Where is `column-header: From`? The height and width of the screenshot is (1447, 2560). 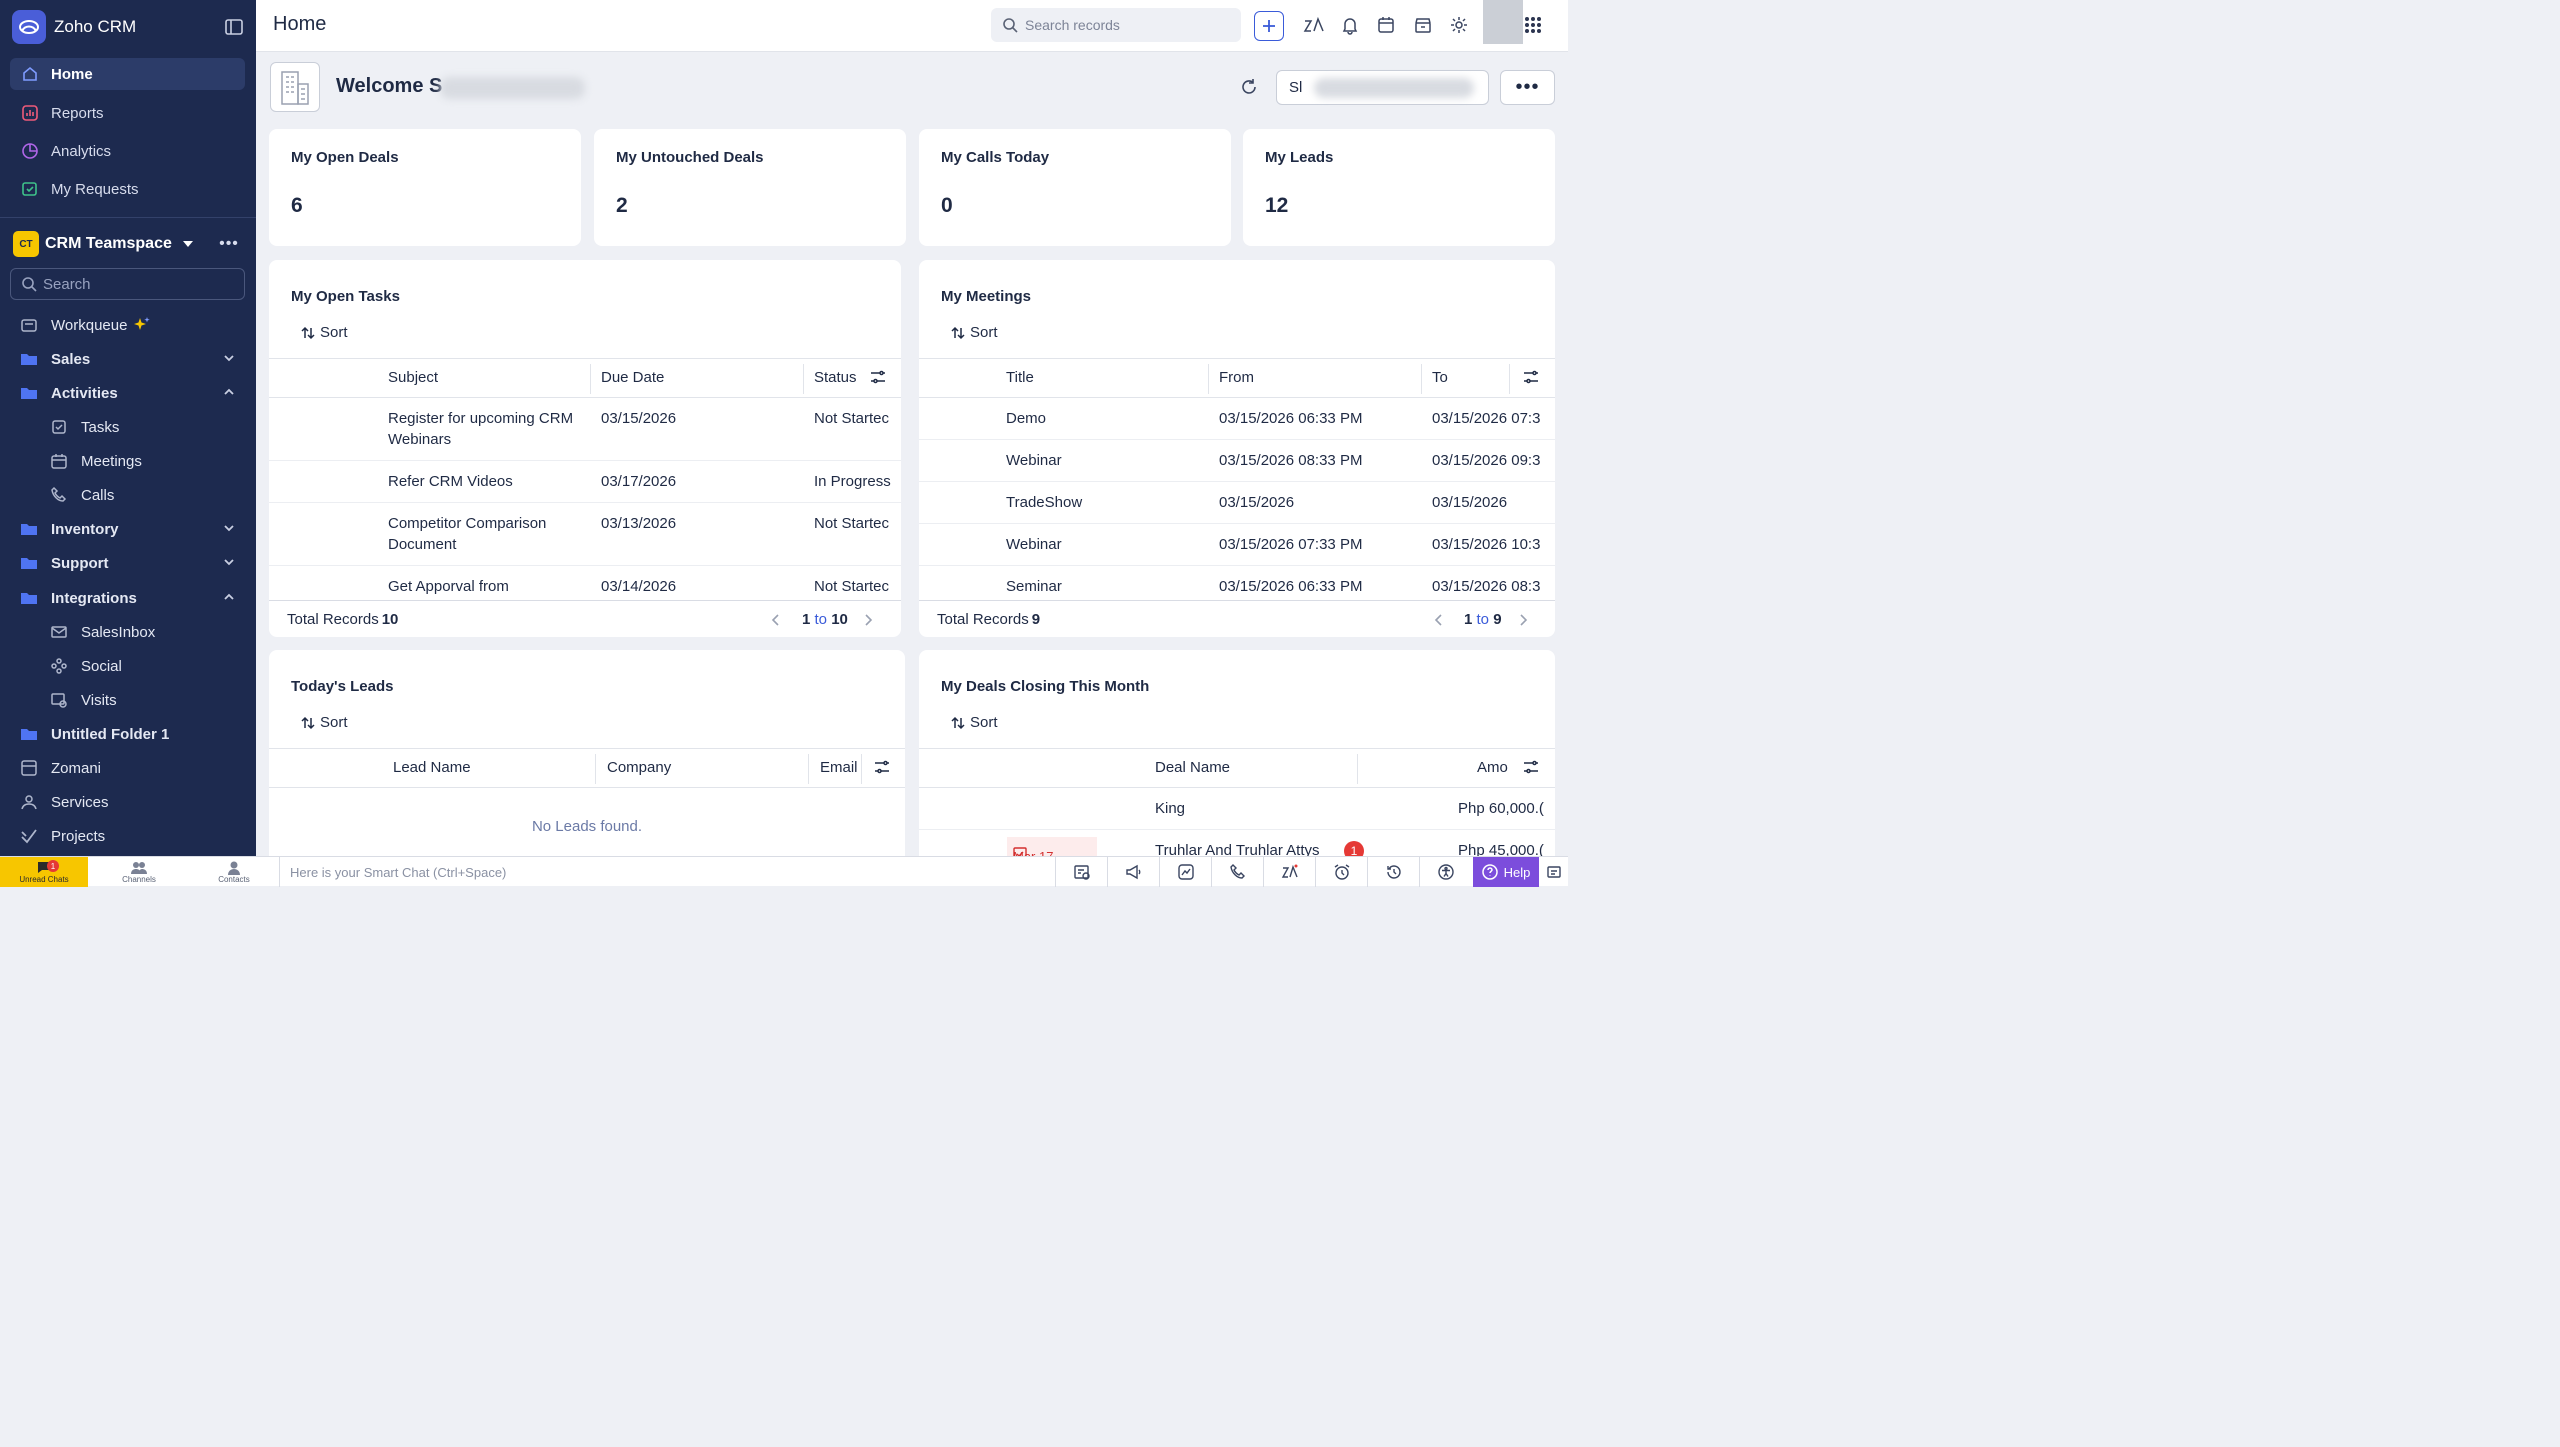 column-header: From is located at coordinates (1236, 377).